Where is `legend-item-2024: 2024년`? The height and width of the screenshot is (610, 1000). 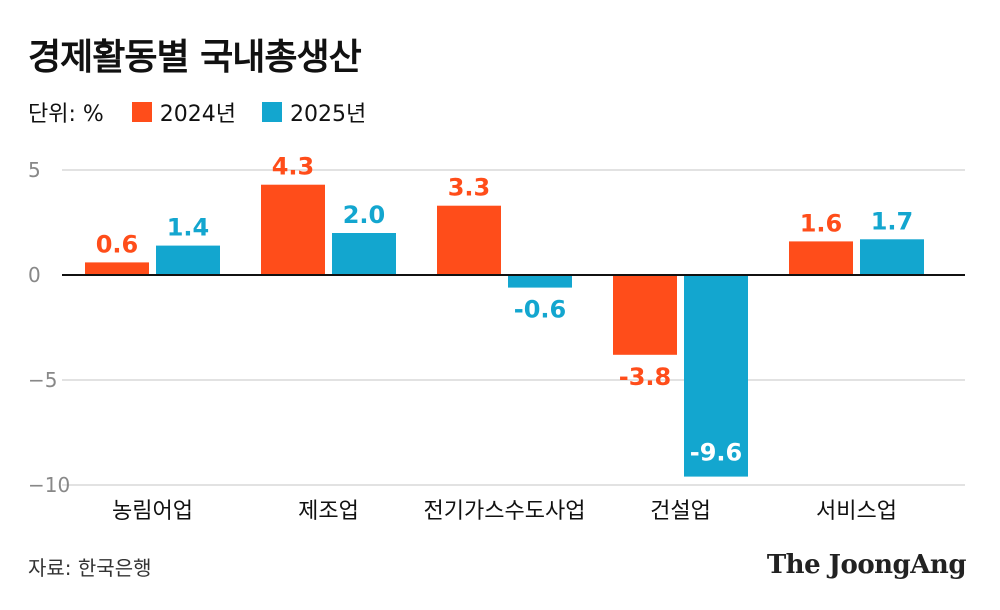 legend-item-2024: 2024년 is located at coordinates (184, 112).